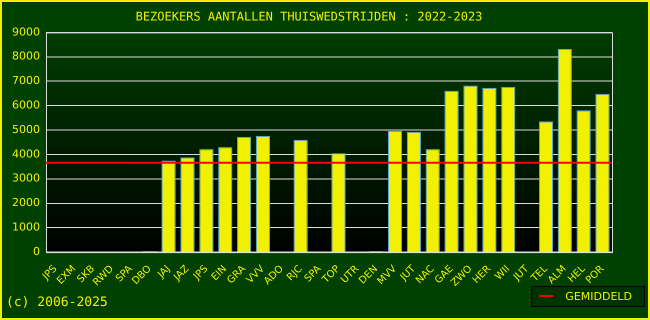  What do you see at coordinates (26, 56) in the screenshot?
I see `y-tick-label: 8000` at bounding box center [26, 56].